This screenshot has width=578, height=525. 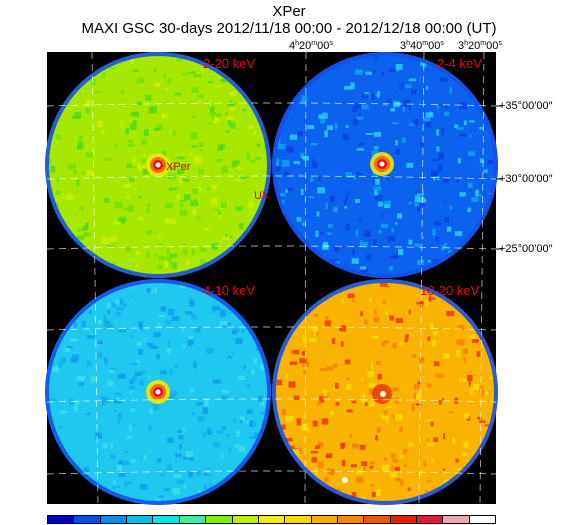 What do you see at coordinates (262, 196) in the screenshot?
I see `source-label-ux: UX` at bounding box center [262, 196].